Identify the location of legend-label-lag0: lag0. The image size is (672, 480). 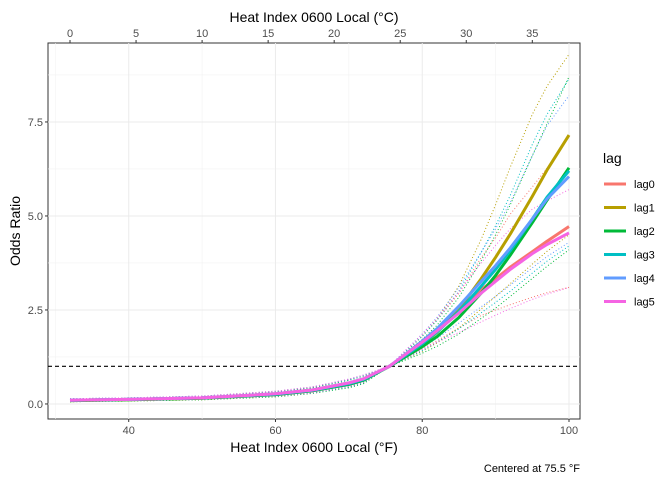
(644, 185).